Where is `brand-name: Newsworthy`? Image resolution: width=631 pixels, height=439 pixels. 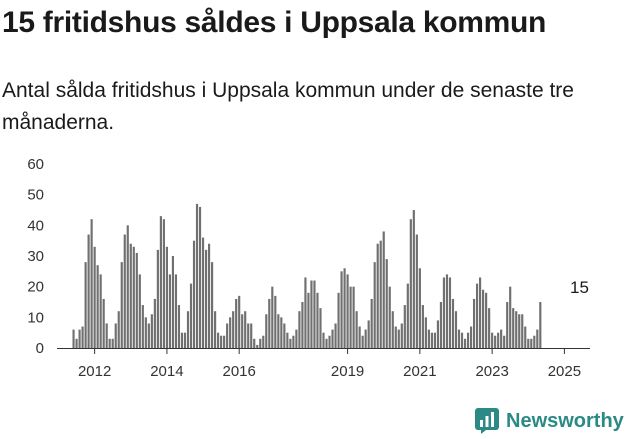 brand-name: Newsworthy is located at coordinates (565, 420).